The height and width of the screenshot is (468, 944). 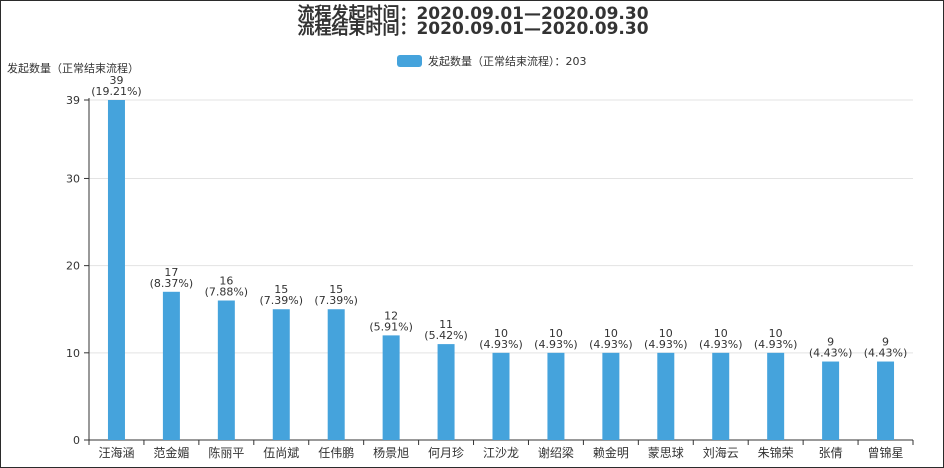 What do you see at coordinates (76, 440) in the screenshot?
I see `y-tick-label: 0` at bounding box center [76, 440].